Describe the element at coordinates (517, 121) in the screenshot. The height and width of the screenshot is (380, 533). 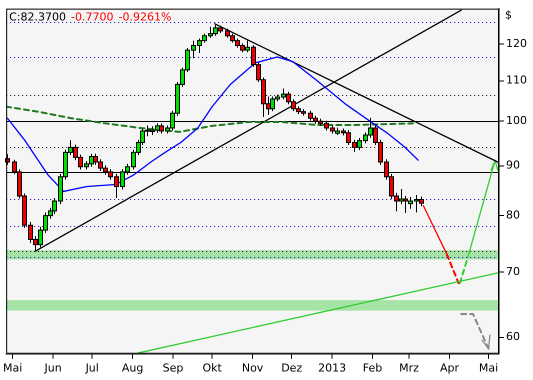
I see `y-tick-label: 100` at that location.